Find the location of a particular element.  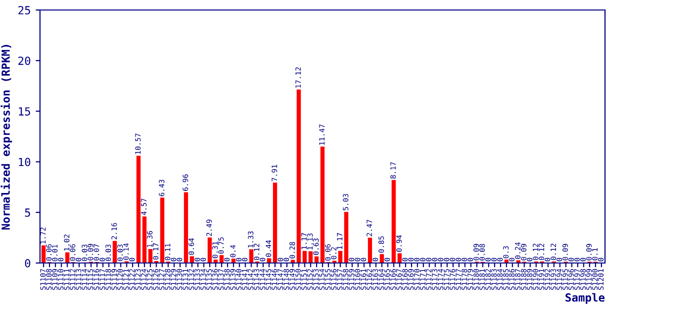

y-tick-label: 15 is located at coordinates (24, 111).